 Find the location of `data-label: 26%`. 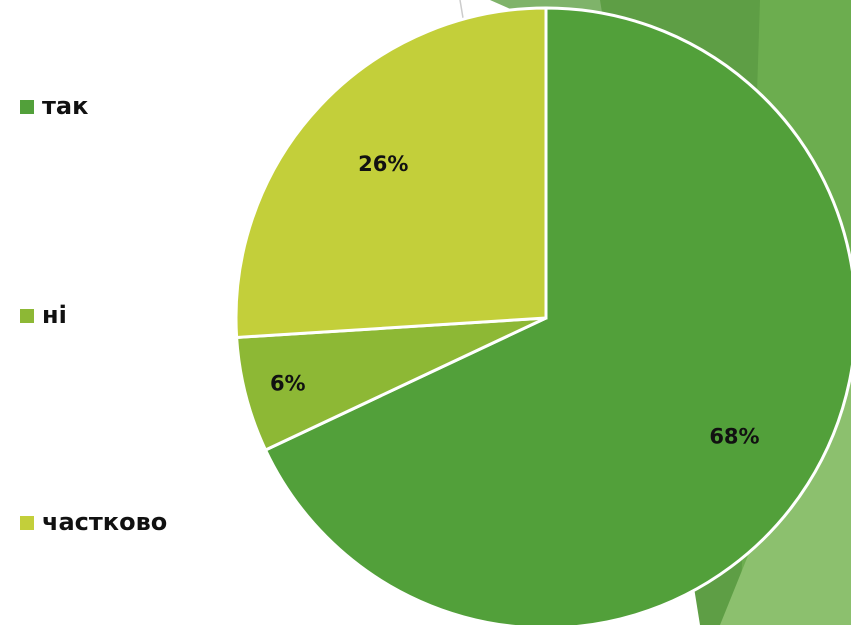

data-label: 26% is located at coordinates (383, 164).